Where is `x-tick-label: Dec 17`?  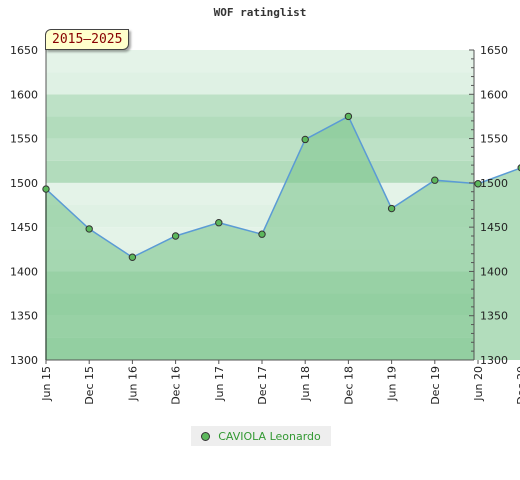 x-tick-label: Dec 17 is located at coordinates (262, 385).